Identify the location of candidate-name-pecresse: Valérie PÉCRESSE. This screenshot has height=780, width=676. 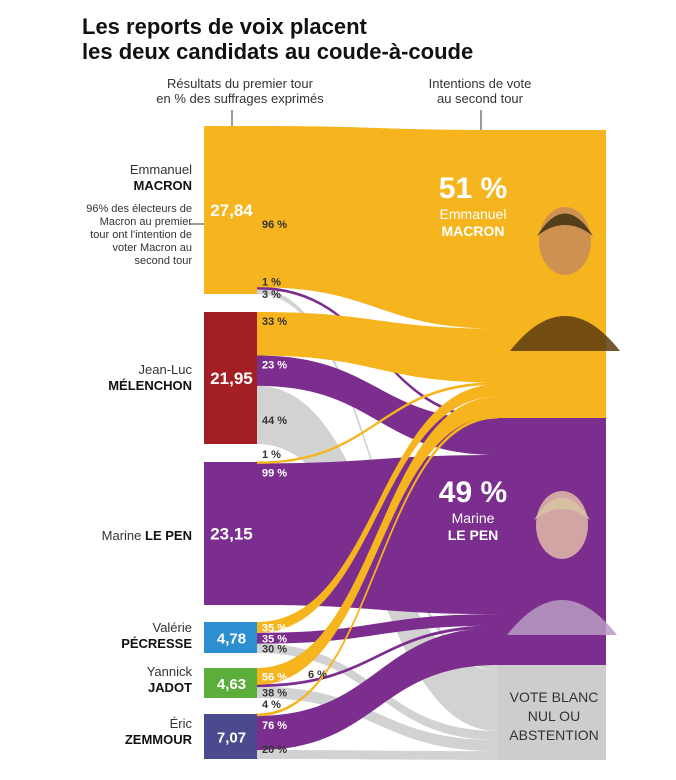
(97, 636).